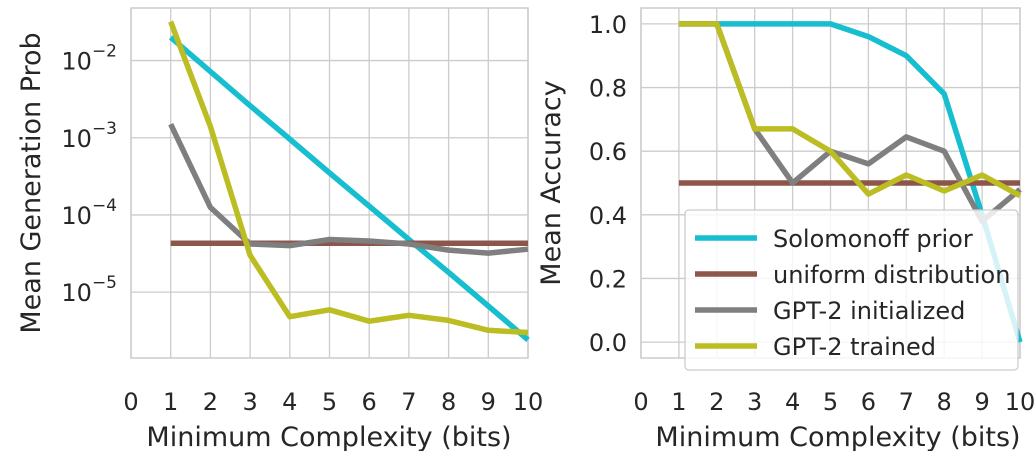 The width and height of the screenshot is (1034, 451). What do you see at coordinates (89, 136) in the screenshot?
I see `y-tick-label: 10⁻³` at bounding box center [89, 136].